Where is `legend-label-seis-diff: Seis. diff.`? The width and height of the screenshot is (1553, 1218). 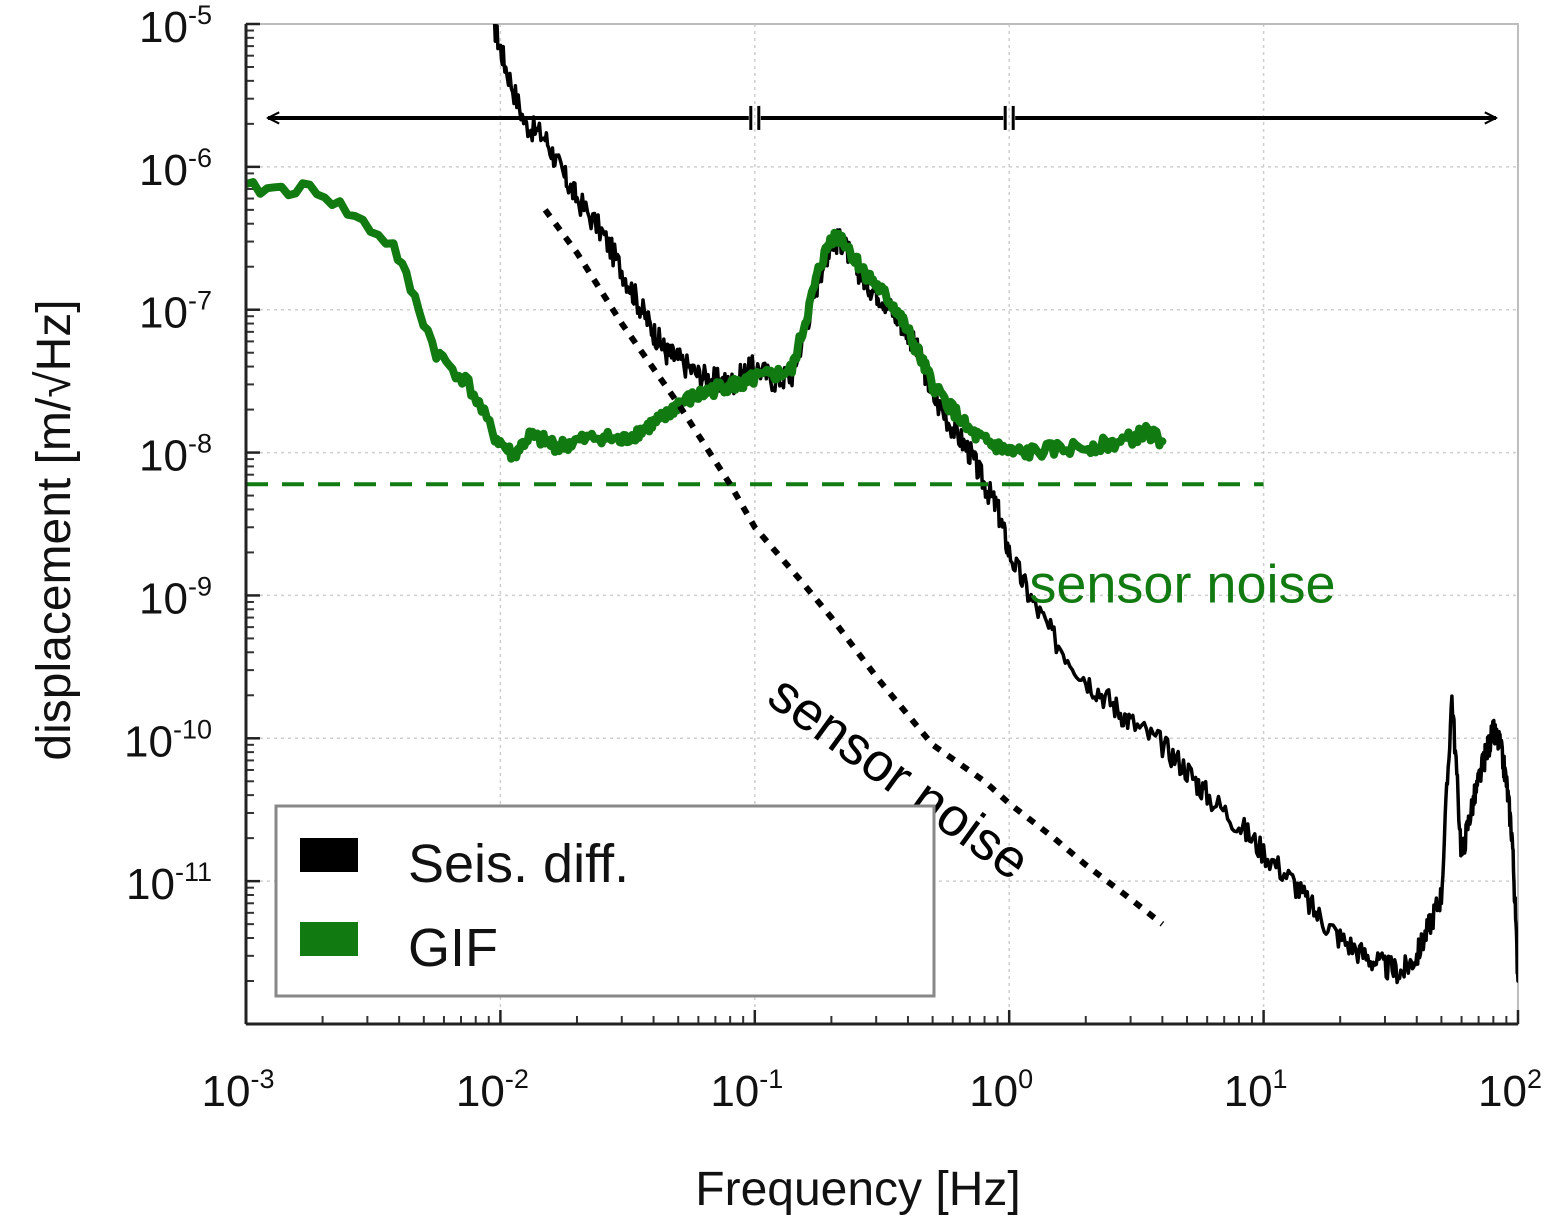
legend-label-seis-diff: Seis. diff. is located at coordinates (518, 864).